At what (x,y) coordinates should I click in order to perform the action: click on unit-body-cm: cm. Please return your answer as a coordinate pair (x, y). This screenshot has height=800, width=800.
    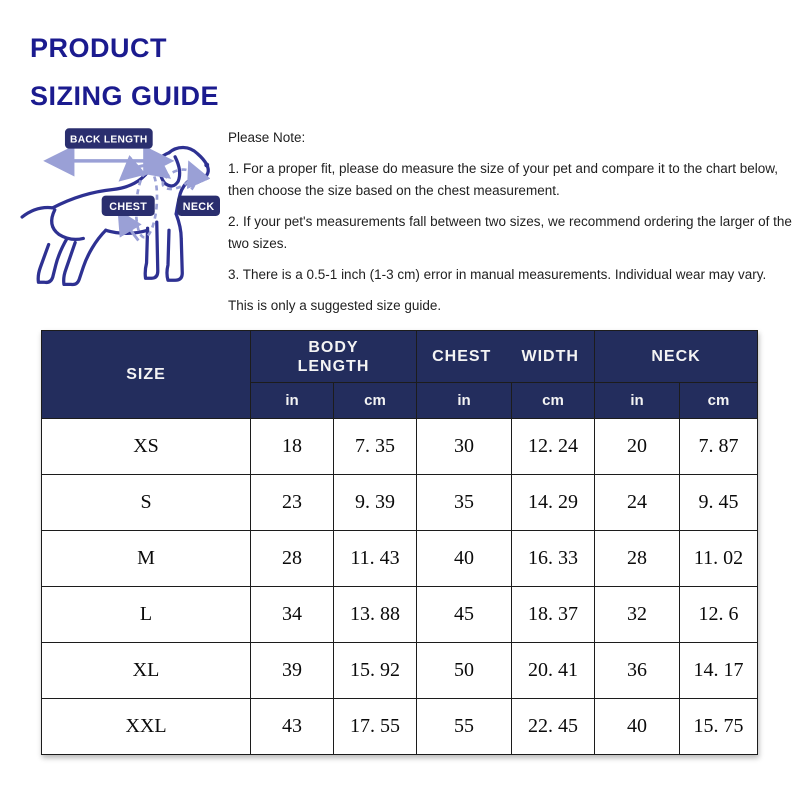
    Looking at the image, I should click on (375, 400).